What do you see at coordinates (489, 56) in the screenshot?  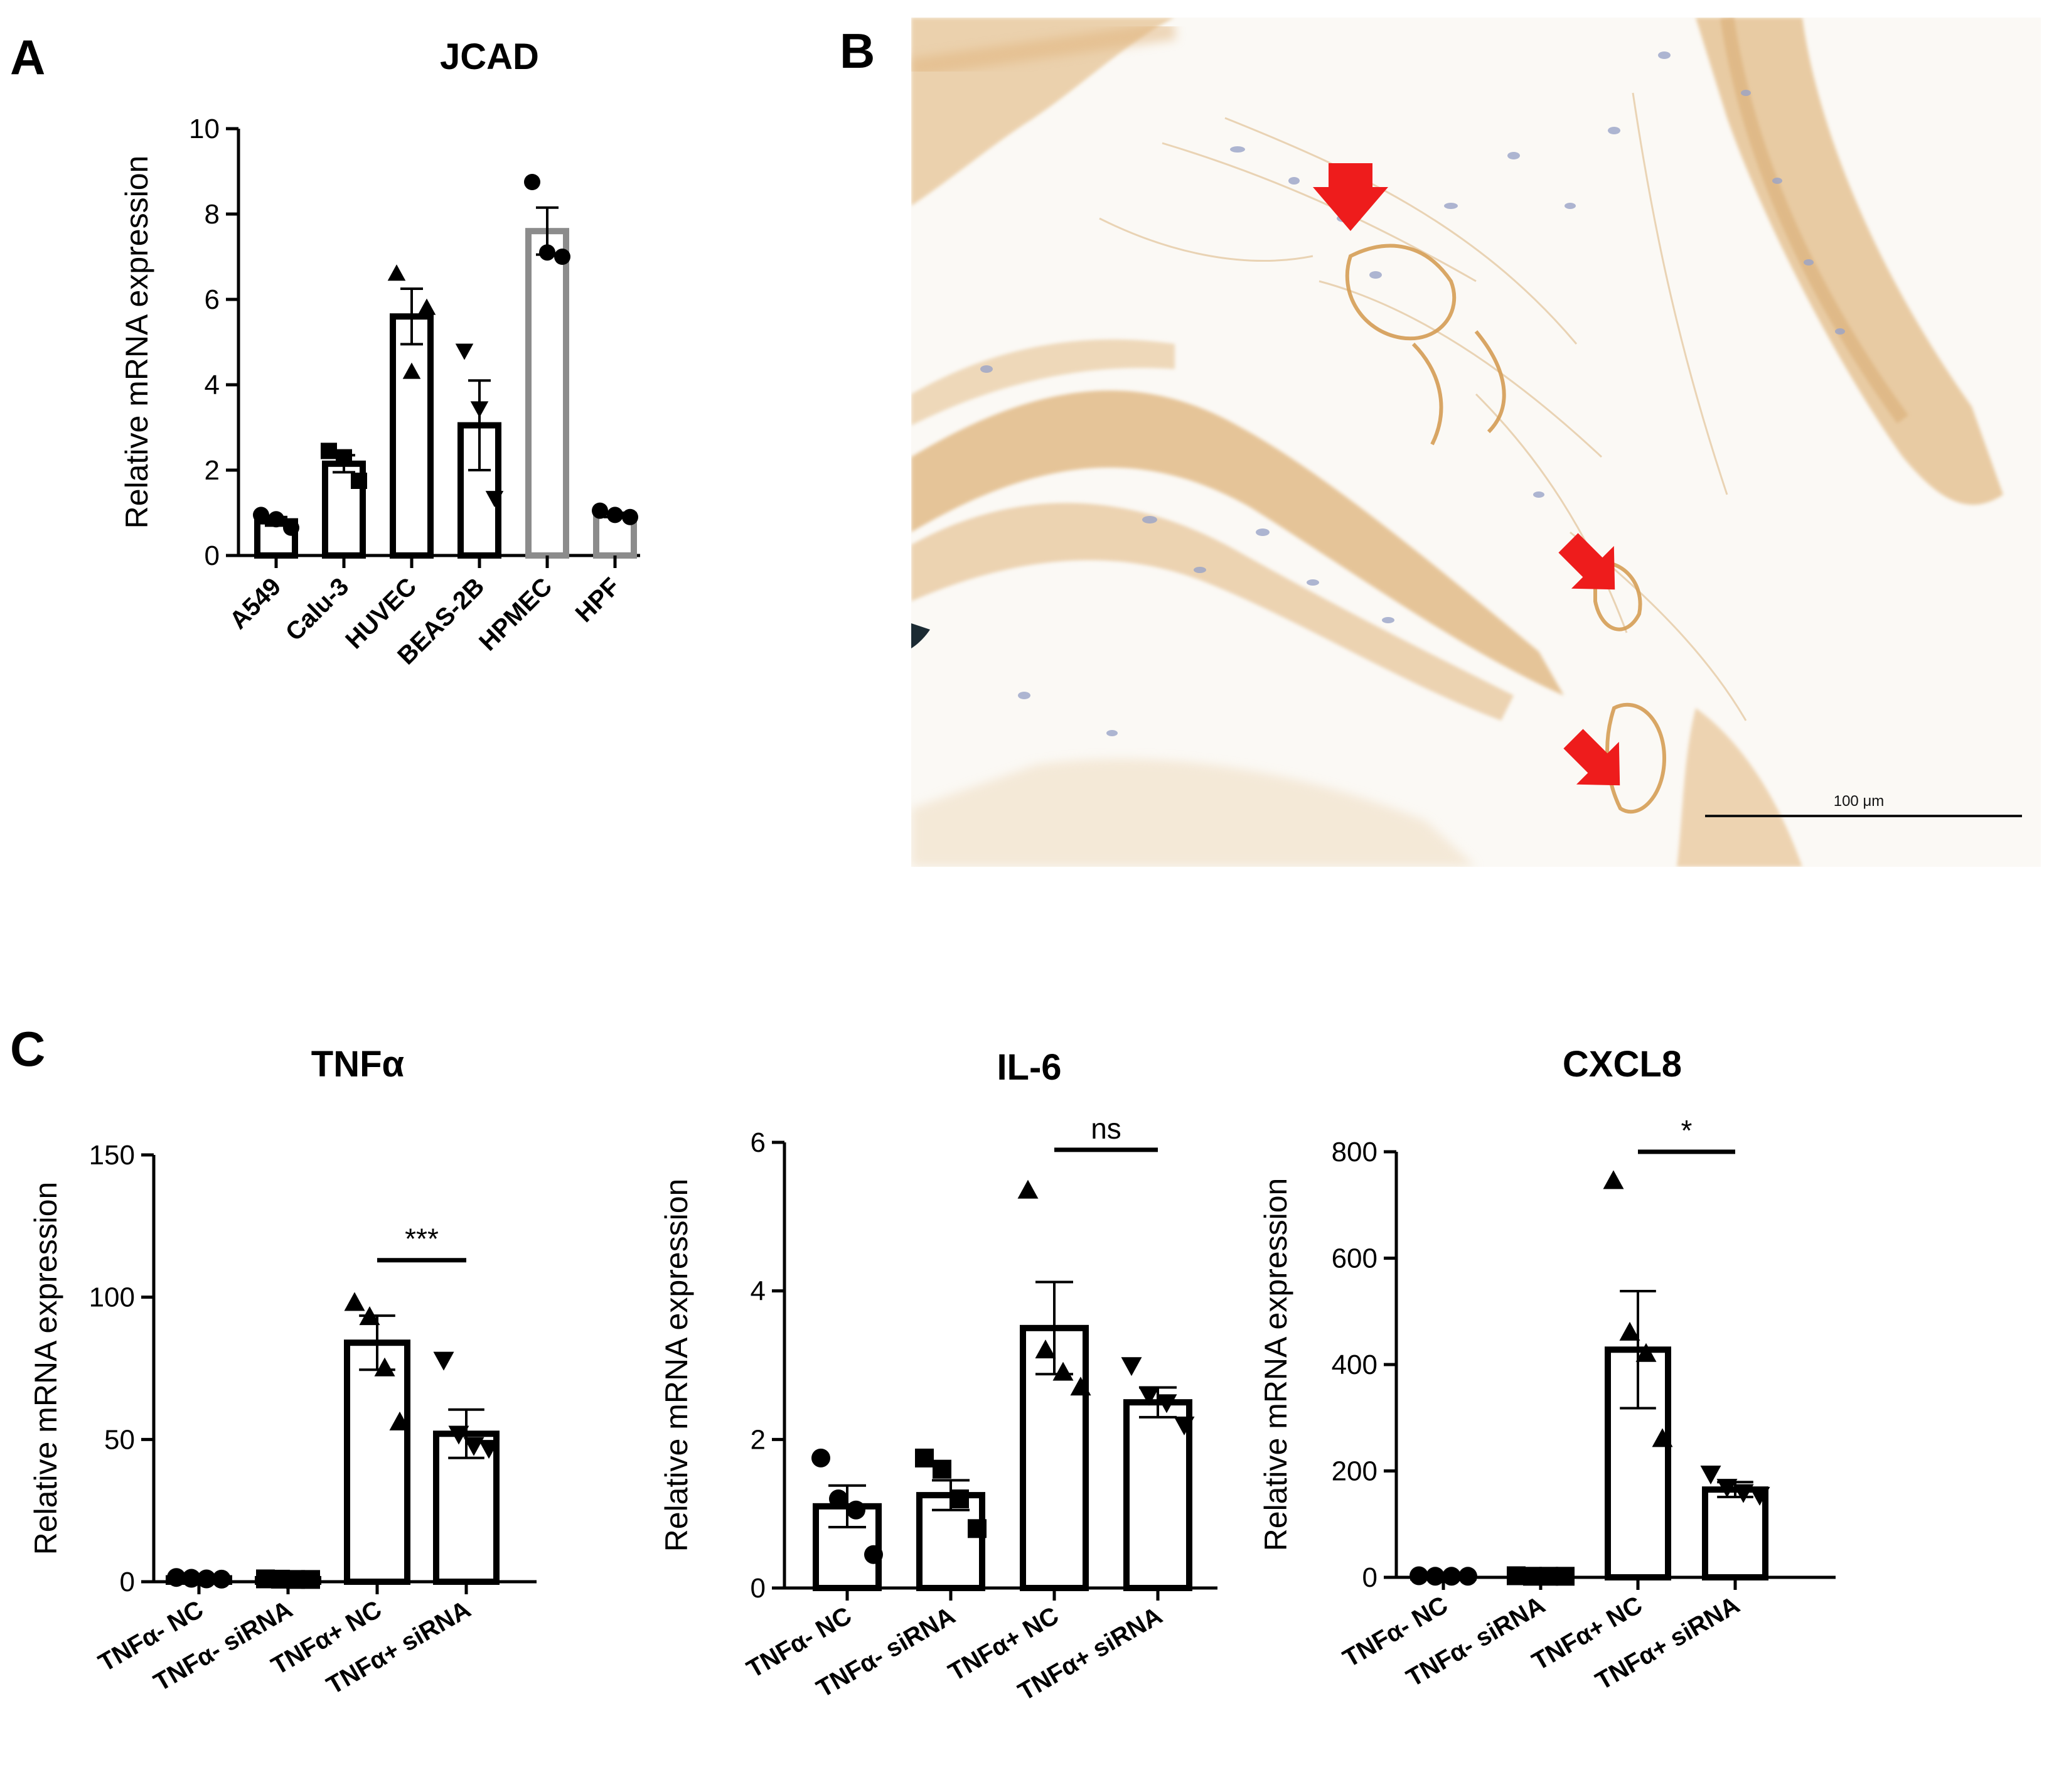 I see `chart-title: JCAD` at bounding box center [489, 56].